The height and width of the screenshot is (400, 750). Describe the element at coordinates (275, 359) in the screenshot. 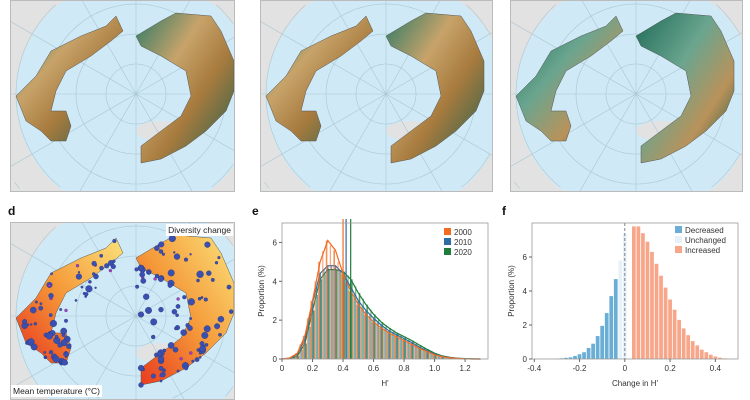

I see `y-tick-label: 0` at that location.